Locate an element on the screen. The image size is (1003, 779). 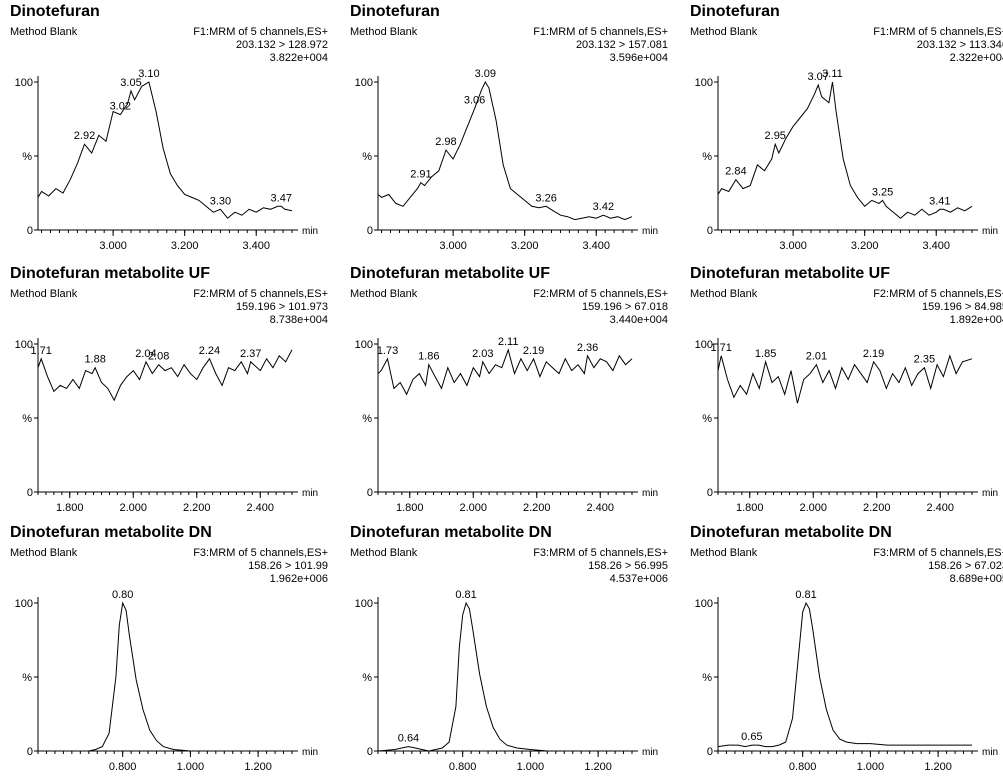
peak-label: 2.01 is located at coordinates (816, 357).